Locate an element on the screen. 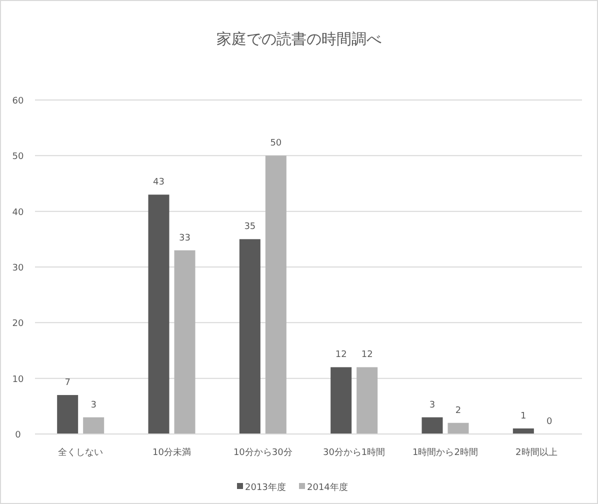 Image resolution: width=598 pixels, height=504 pixels. x-tick-label: 1時間から2時間 is located at coordinates (445, 452).